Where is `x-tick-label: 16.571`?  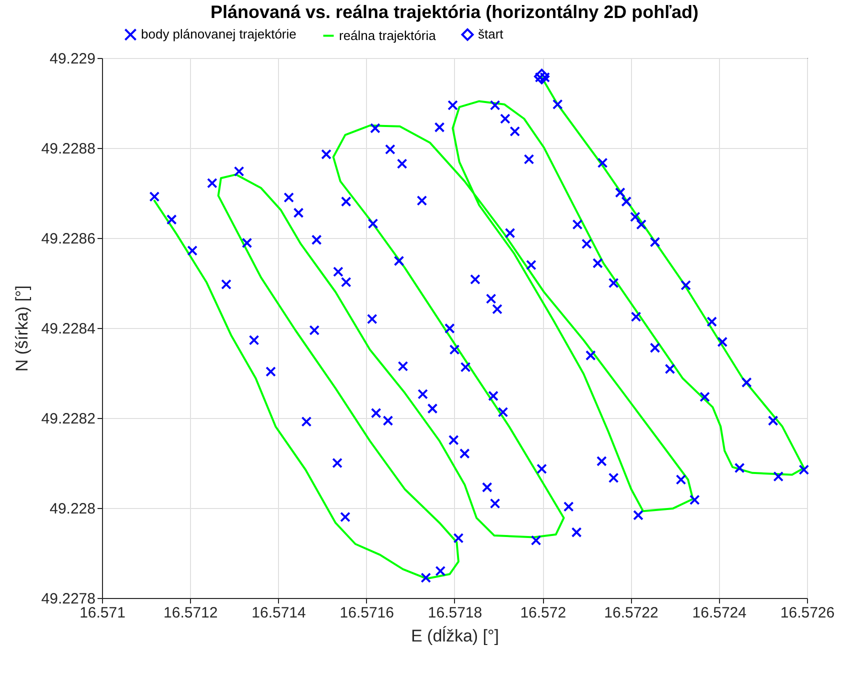
x-tick-label: 16.571 is located at coordinates (103, 613).